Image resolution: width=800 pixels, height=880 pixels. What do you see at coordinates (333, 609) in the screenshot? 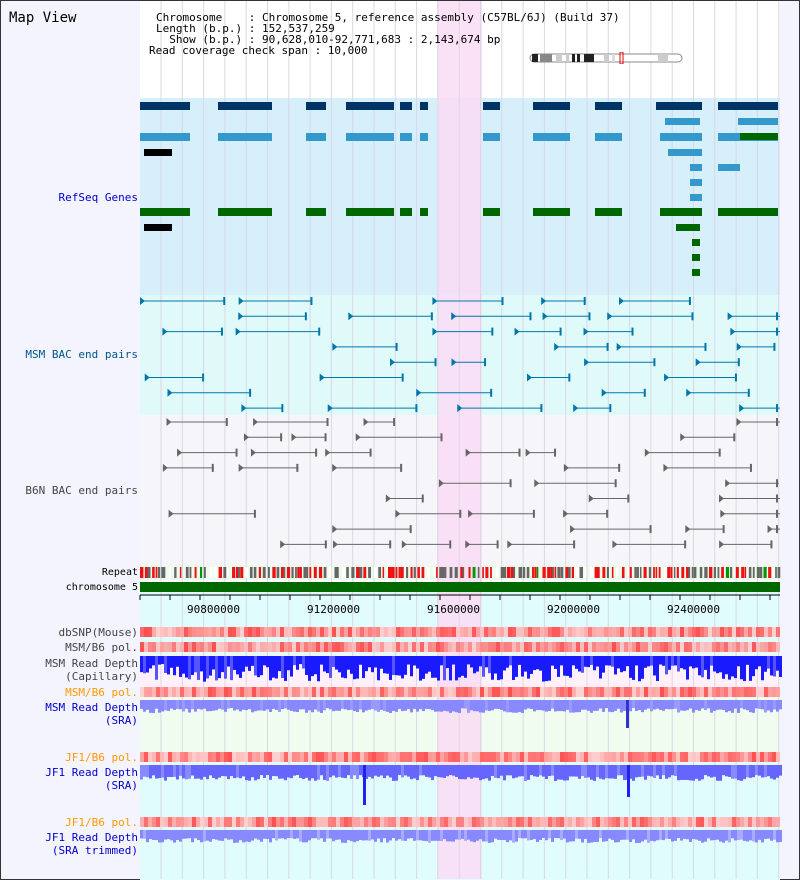
I see `axis-tick-label: 91200000` at bounding box center [333, 609].